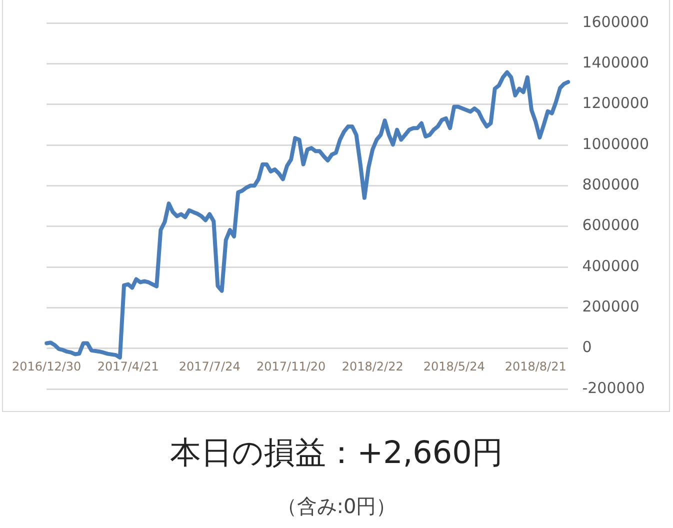  What do you see at coordinates (209, 367) in the screenshot?
I see `x-tick-label: 2017/7/24` at bounding box center [209, 367].